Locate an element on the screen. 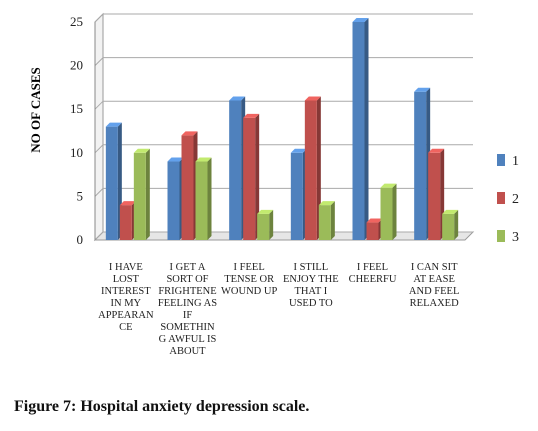 This screenshot has height=431, width=538. x-tick-label: I STILL ENJOY THE THAT I USED TO is located at coordinates (310, 285).